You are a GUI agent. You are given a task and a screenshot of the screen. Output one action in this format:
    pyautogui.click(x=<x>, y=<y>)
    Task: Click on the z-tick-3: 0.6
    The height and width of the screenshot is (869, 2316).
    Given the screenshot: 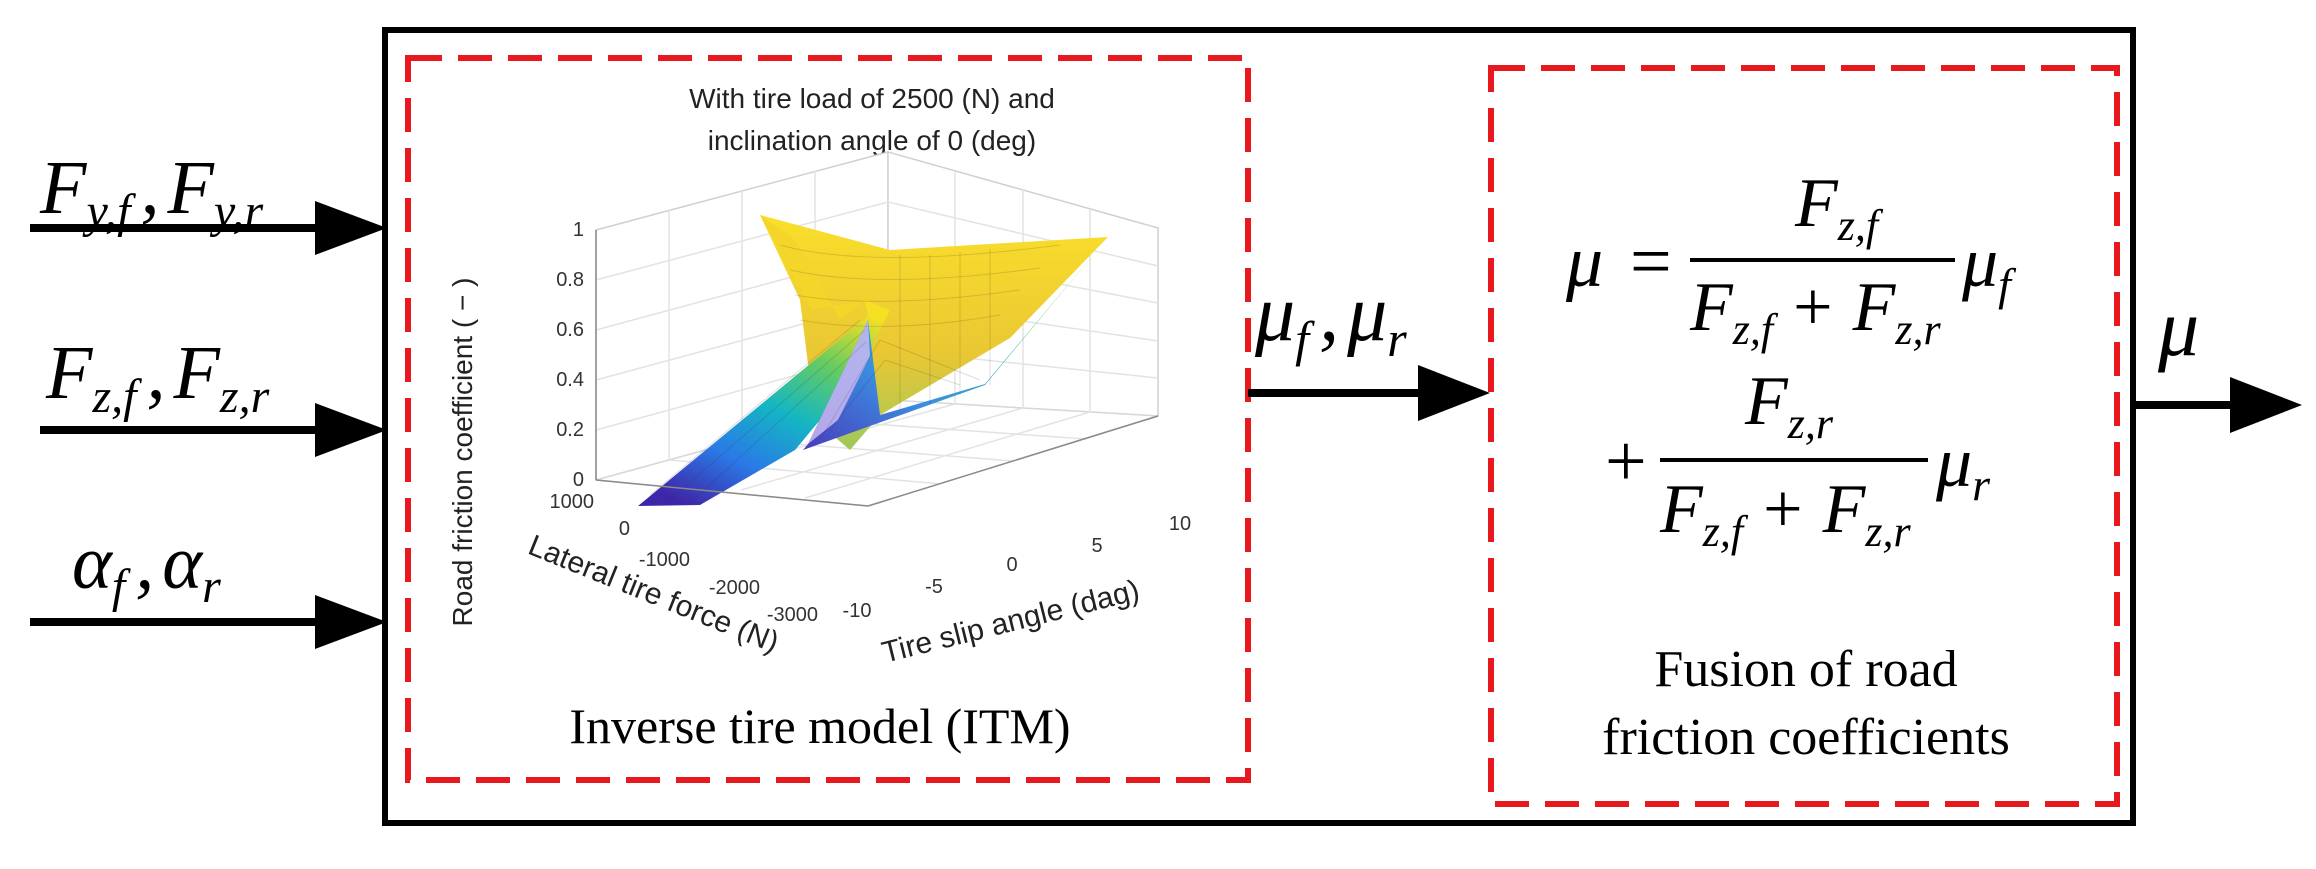 What is the action you would take?
    pyautogui.click(x=570, y=330)
    